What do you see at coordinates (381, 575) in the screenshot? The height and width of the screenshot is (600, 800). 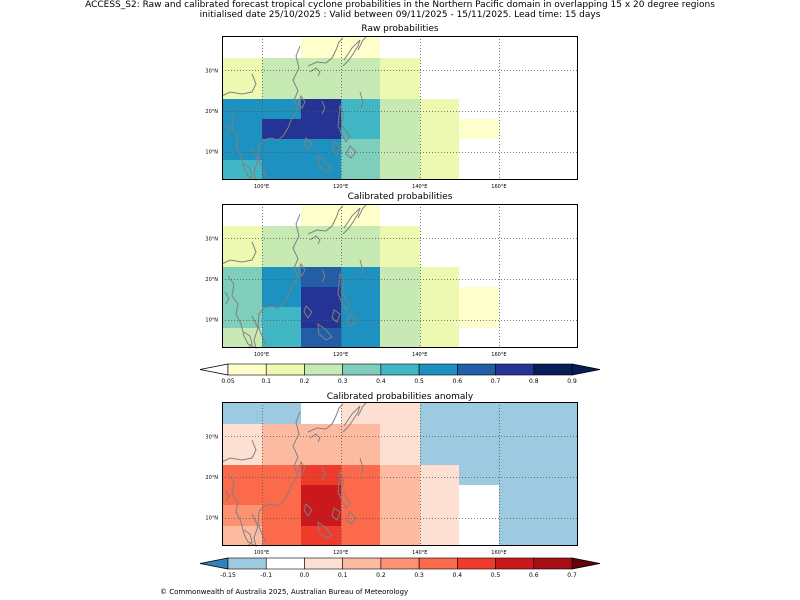 I see `colorbar-tick-label: 0.2` at bounding box center [381, 575].